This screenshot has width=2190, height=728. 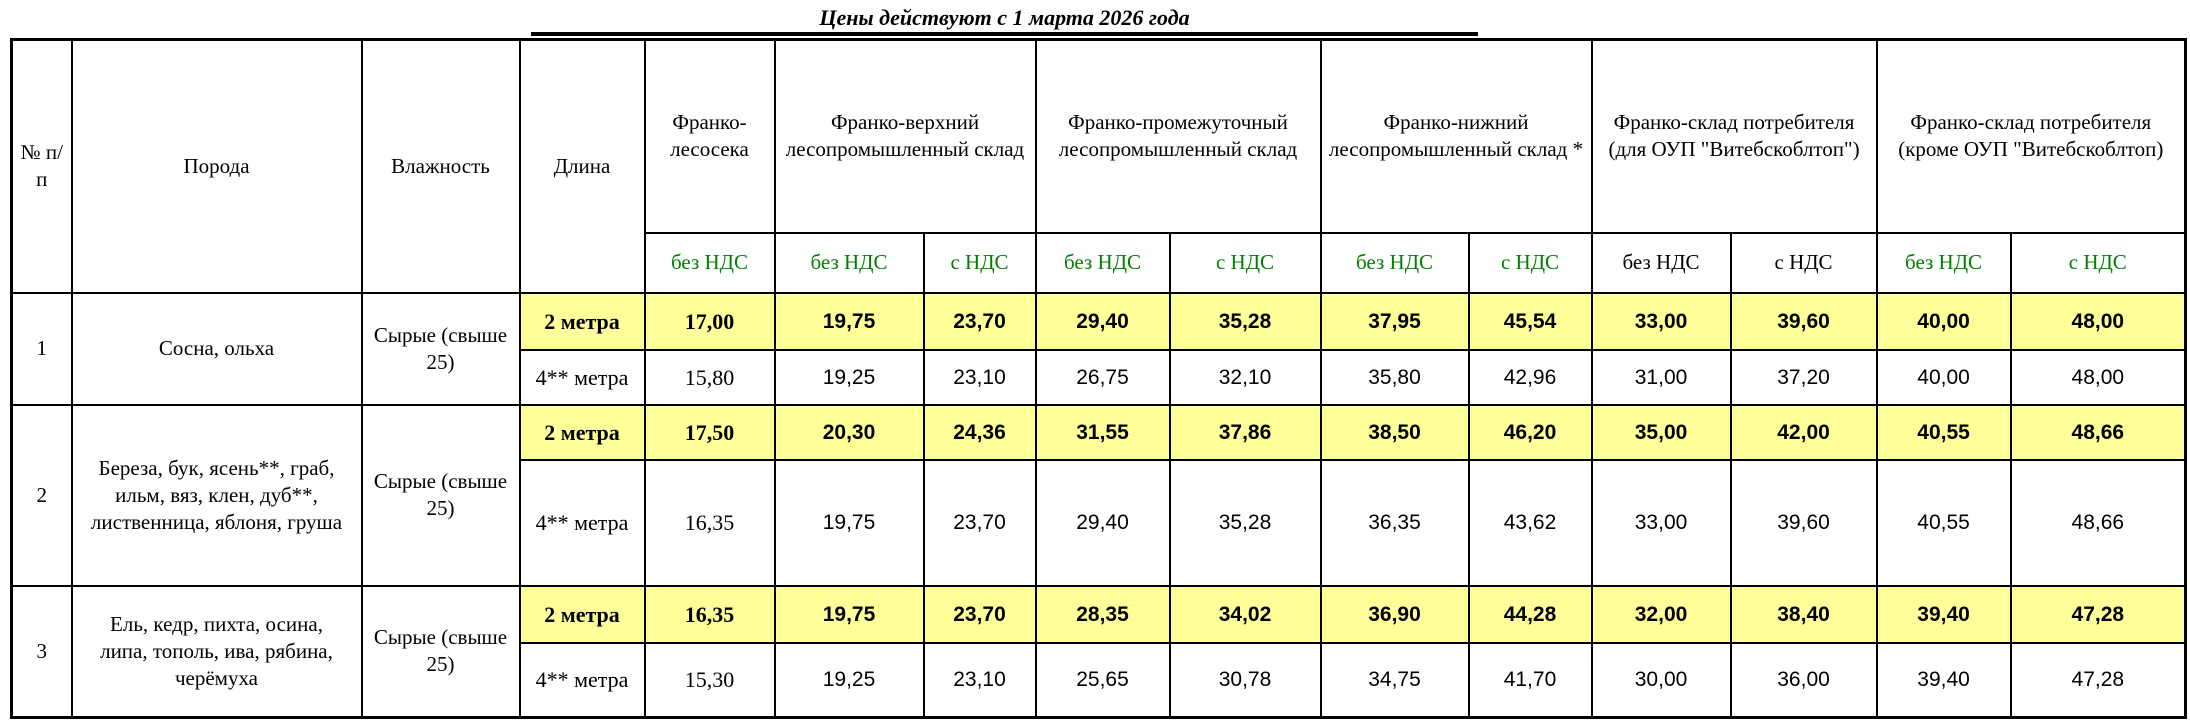 What do you see at coordinates (440, 166) in the screenshot?
I see `header-humidity: Влажность` at bounding box center [440, 166].